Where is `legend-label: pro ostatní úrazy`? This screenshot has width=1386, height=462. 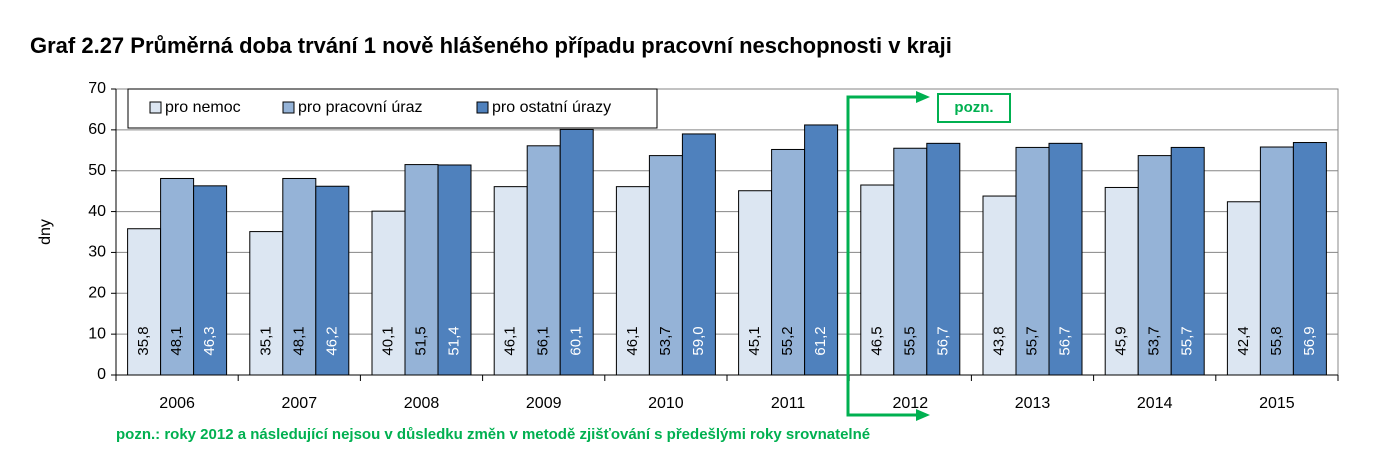 legend-label: pro ostatní úrazy is located at coordinates (551, 107).